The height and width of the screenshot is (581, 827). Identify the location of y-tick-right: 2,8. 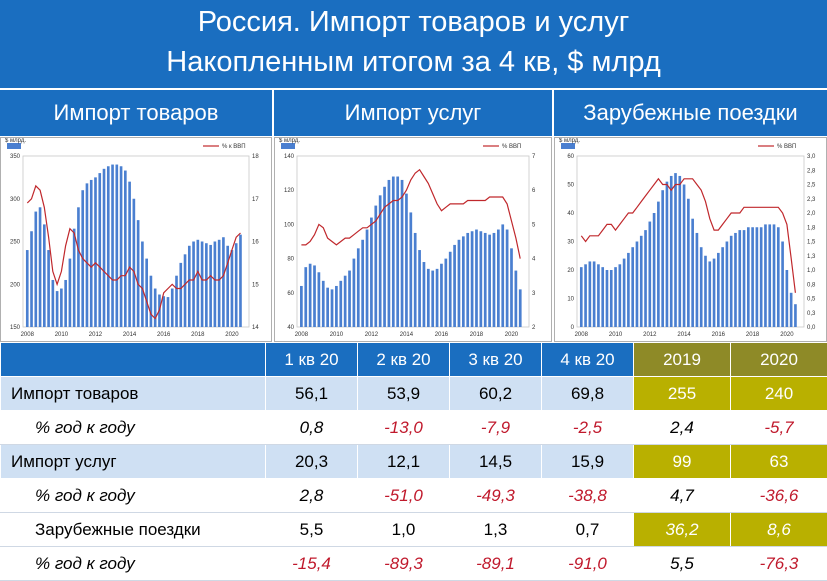
(811, 171).